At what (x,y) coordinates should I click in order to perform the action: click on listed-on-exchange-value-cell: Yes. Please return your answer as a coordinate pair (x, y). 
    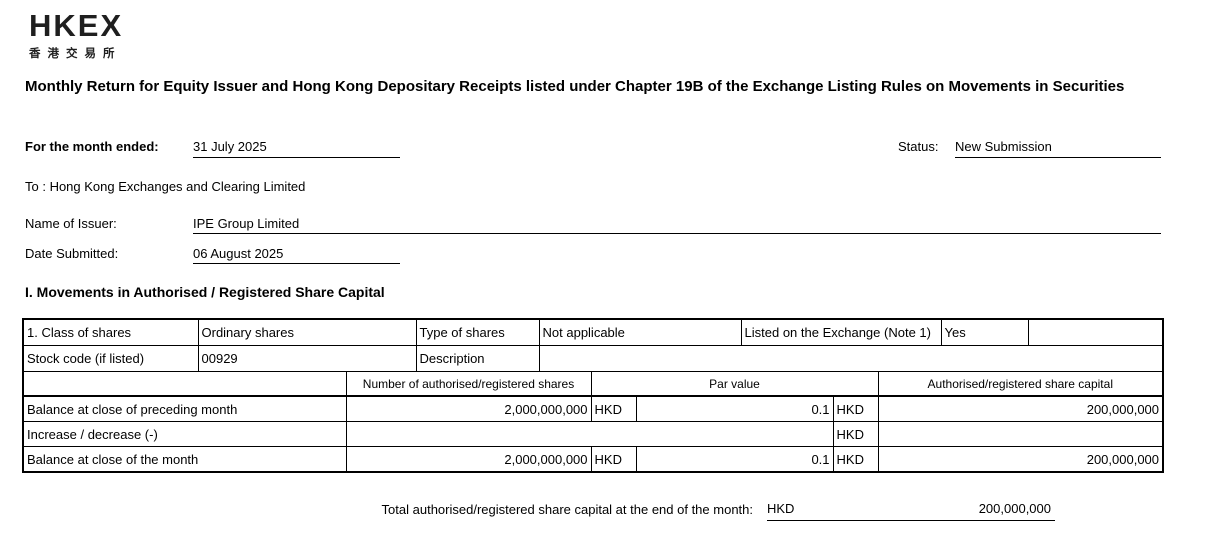
    Looking at the image, I should click on (984, 332).